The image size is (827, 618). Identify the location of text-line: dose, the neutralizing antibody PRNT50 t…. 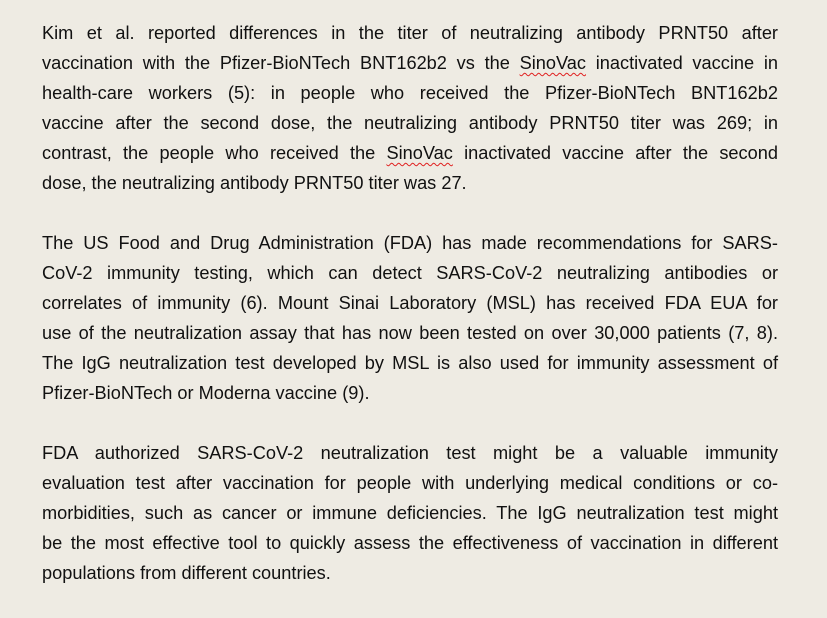
(410, 183).